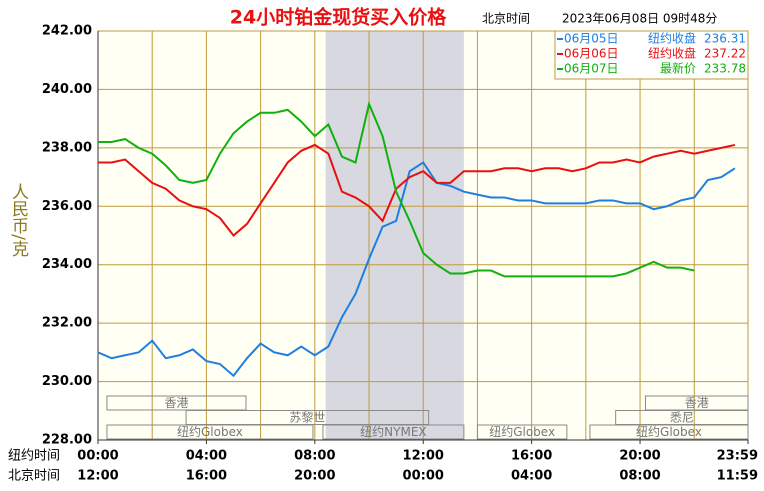 The width and height of the screenshot is (764, 491). I want to click on y-tick-label: 232.00, so click(67, 323).